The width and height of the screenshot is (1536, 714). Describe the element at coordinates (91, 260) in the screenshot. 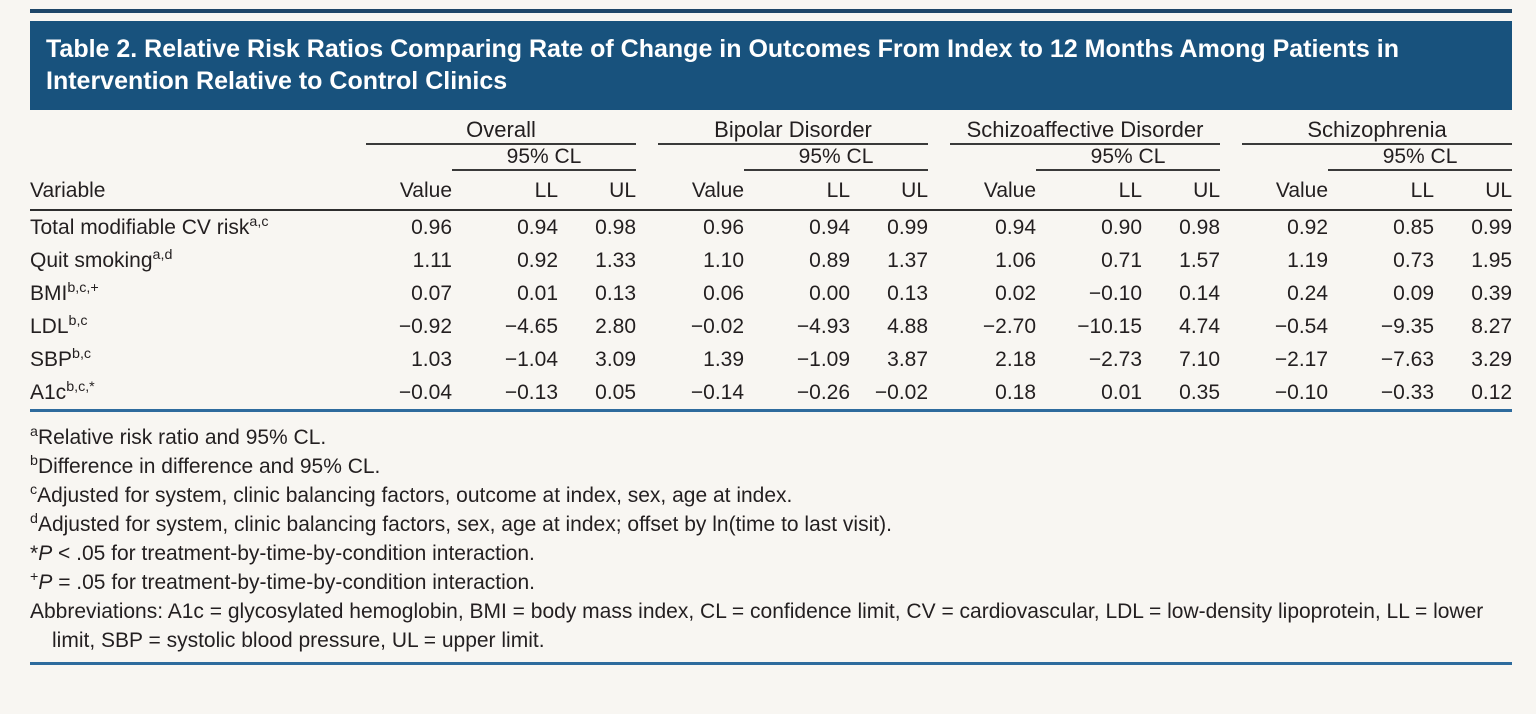

I see `row-label-text: Quit smoking` at that location.